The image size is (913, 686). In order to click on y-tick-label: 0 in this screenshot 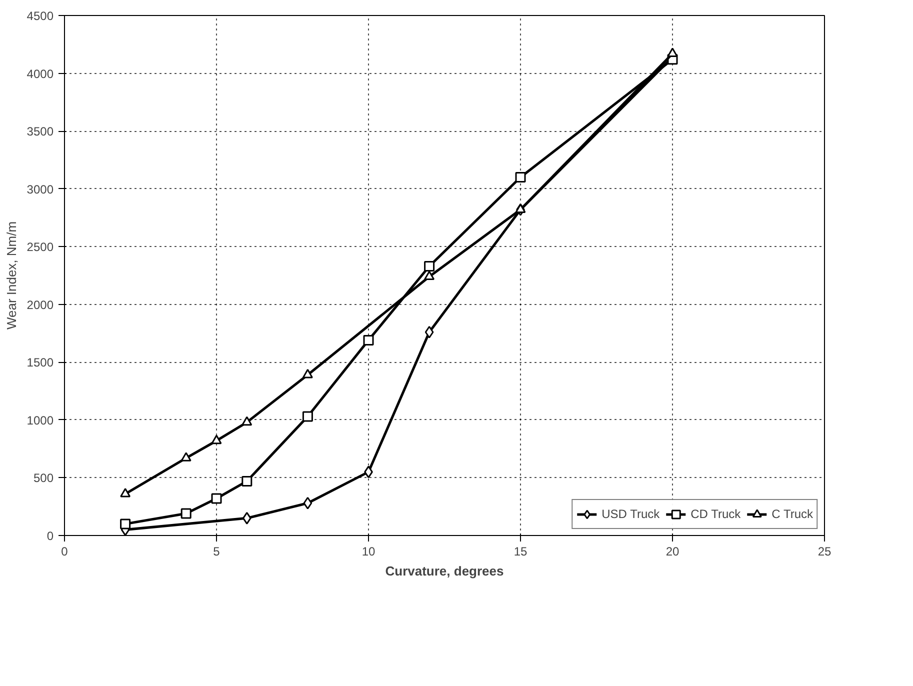, I will do `click(50, 536)`.